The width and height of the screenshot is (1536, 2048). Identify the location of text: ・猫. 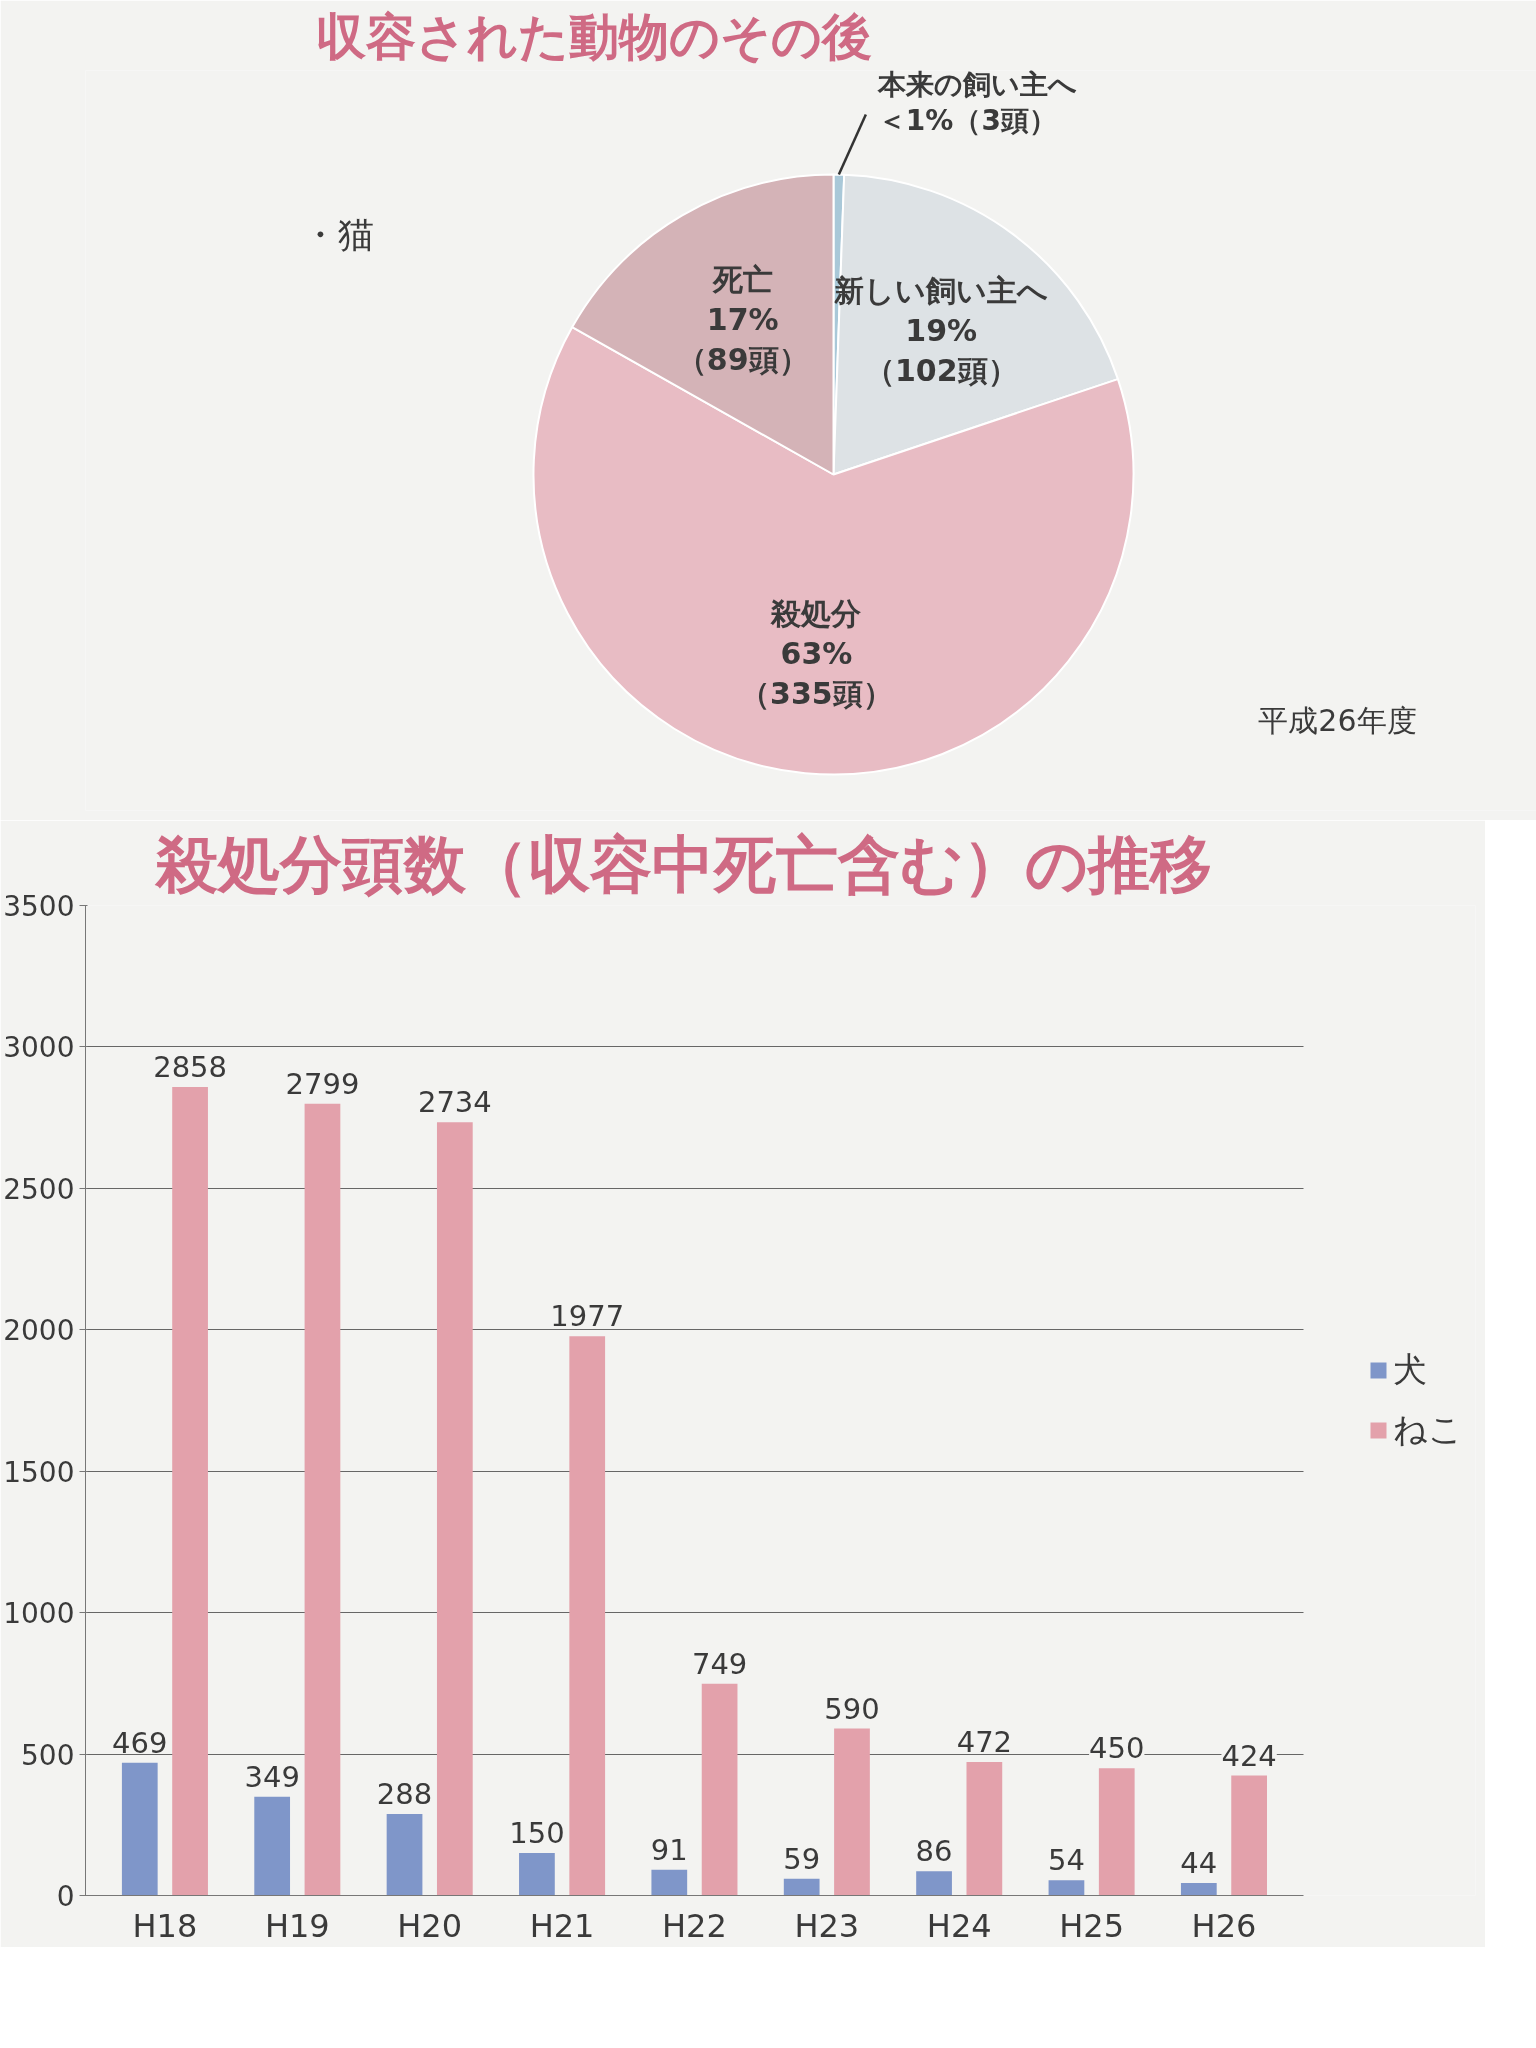
(337, 234).